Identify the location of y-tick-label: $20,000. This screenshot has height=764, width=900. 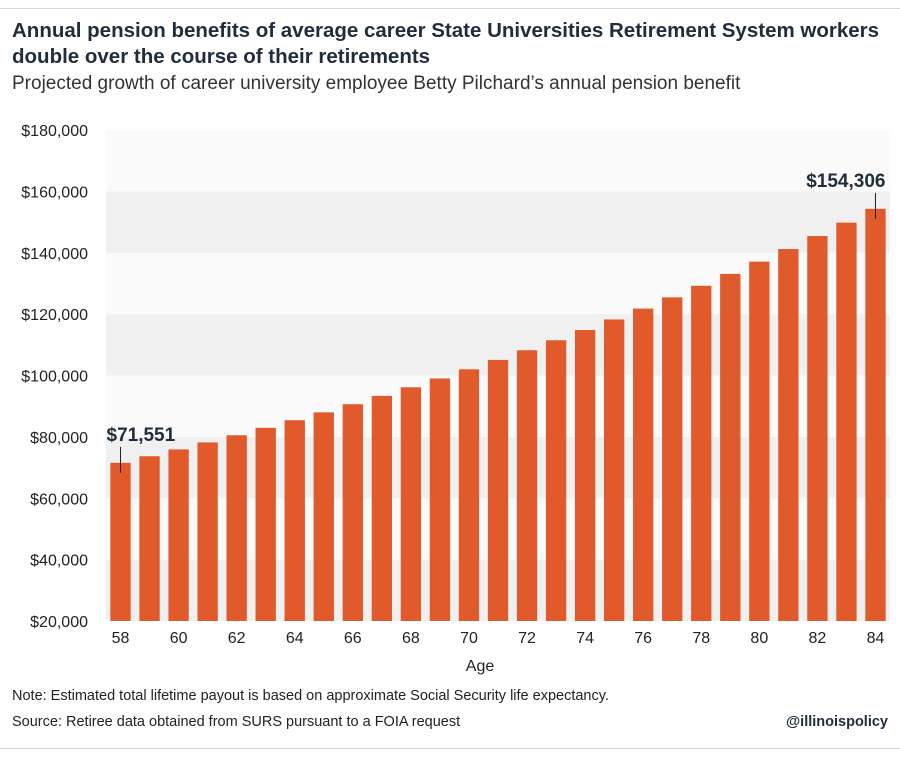
(59, 622).